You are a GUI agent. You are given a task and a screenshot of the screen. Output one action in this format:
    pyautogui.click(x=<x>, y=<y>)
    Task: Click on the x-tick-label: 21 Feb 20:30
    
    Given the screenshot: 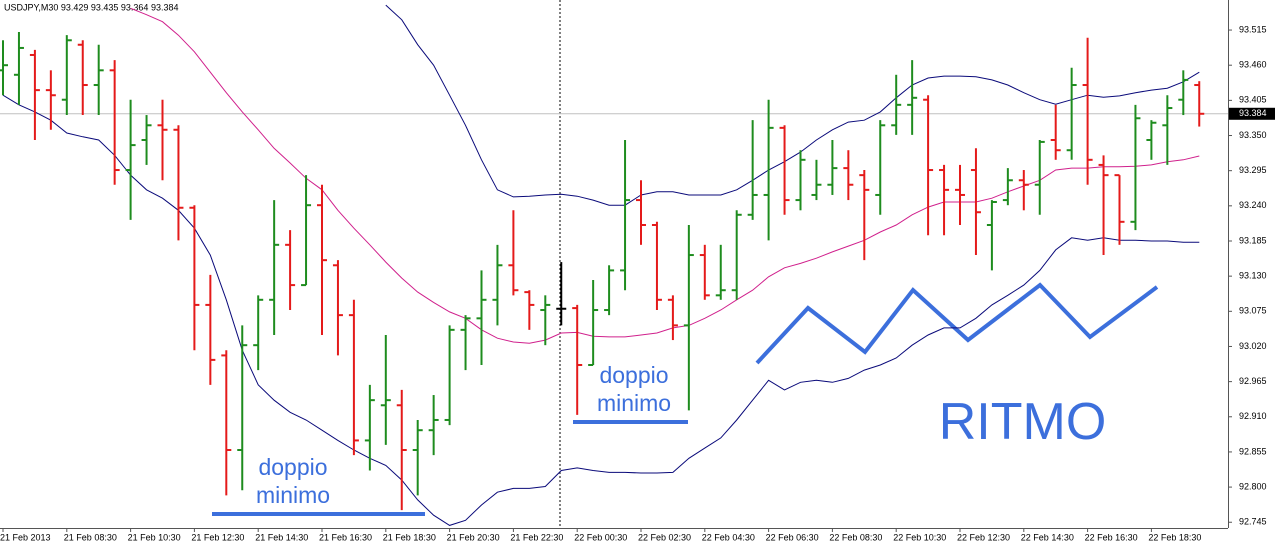 What is the action you would take?
    pyautogui.click(x=473, y=537)
    